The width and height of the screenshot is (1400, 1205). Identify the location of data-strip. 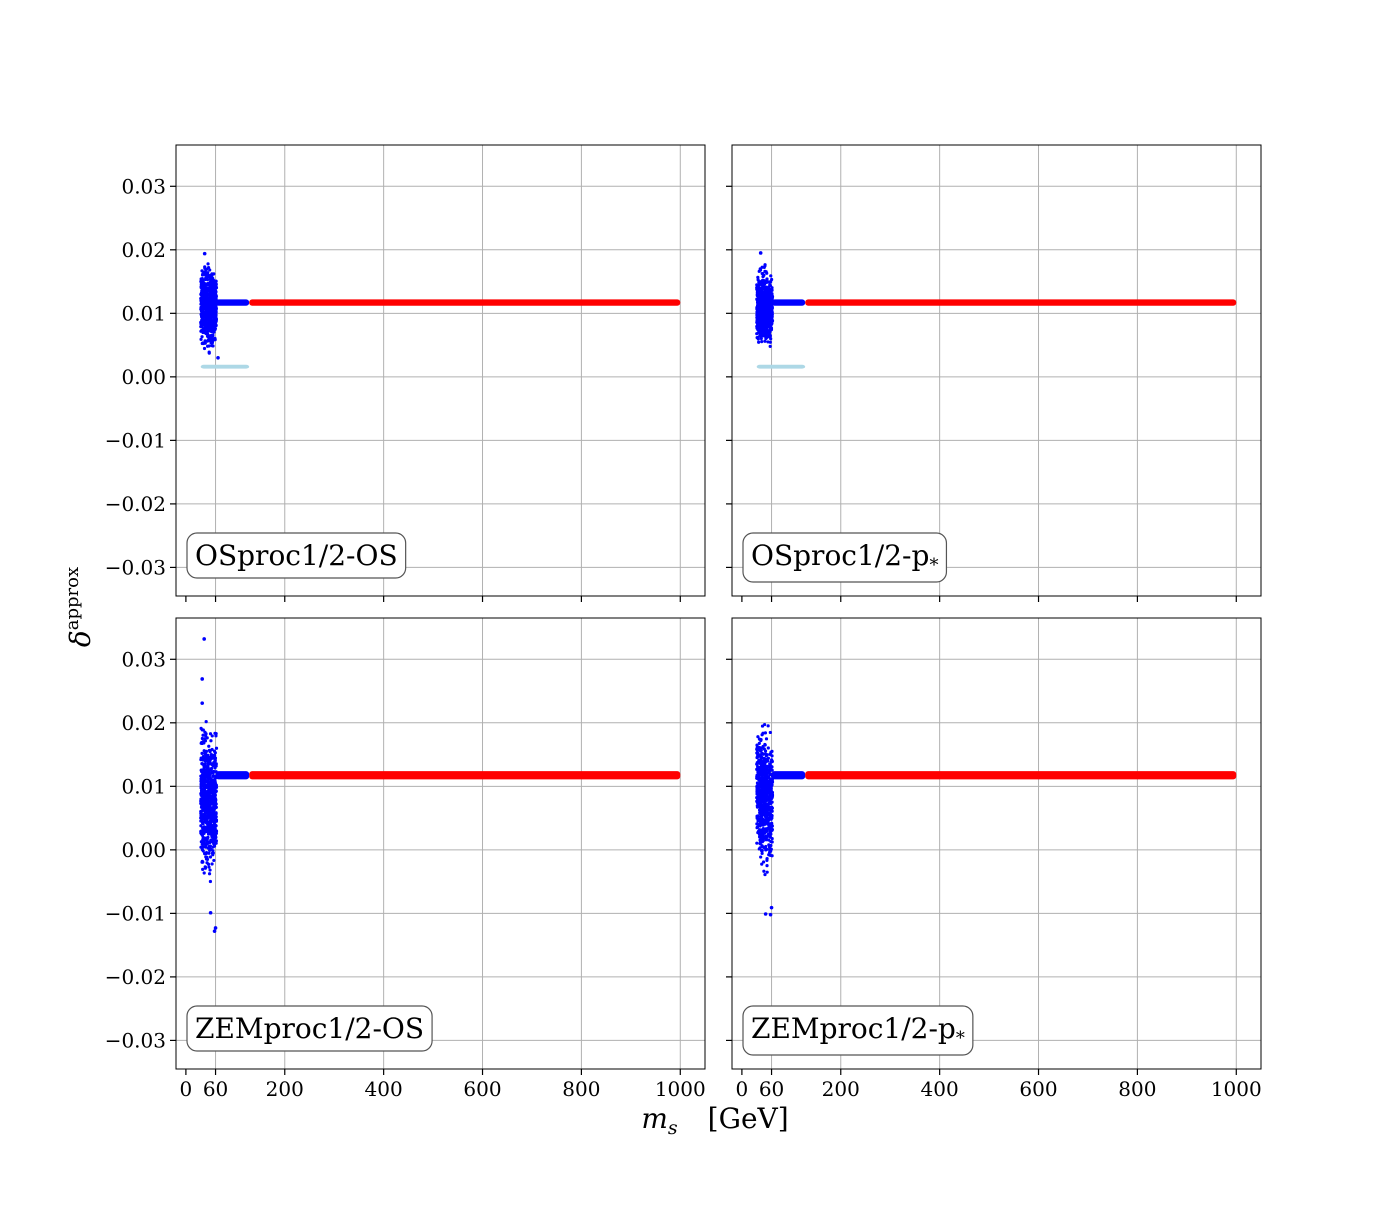
(1021, 775).